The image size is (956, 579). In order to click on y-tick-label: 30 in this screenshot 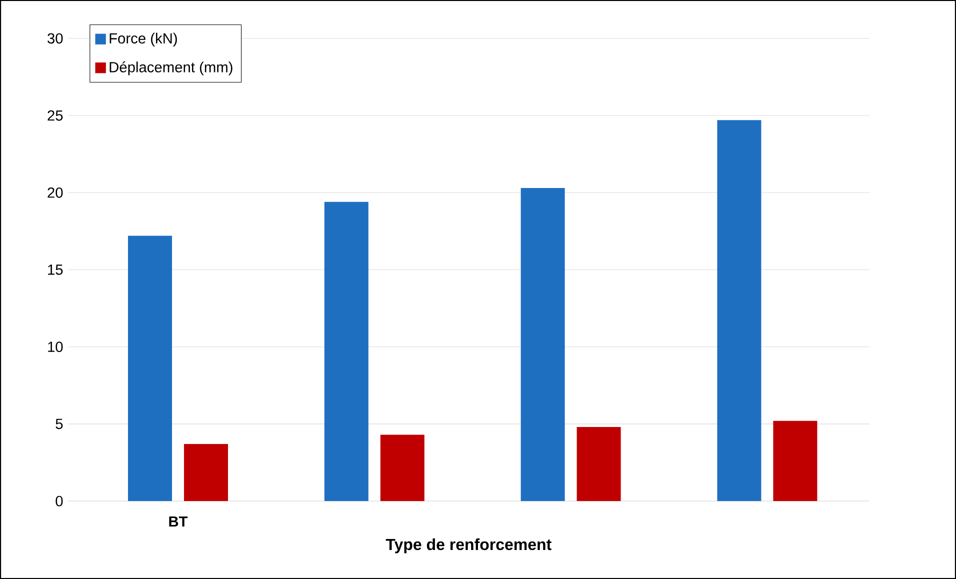, I will do `click(55, 38)`.